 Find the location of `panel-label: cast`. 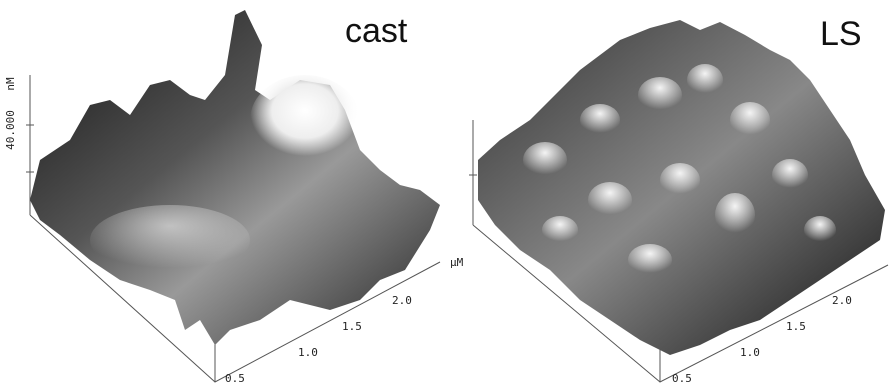

panel-label: cast is located at coordinates (376, 31).